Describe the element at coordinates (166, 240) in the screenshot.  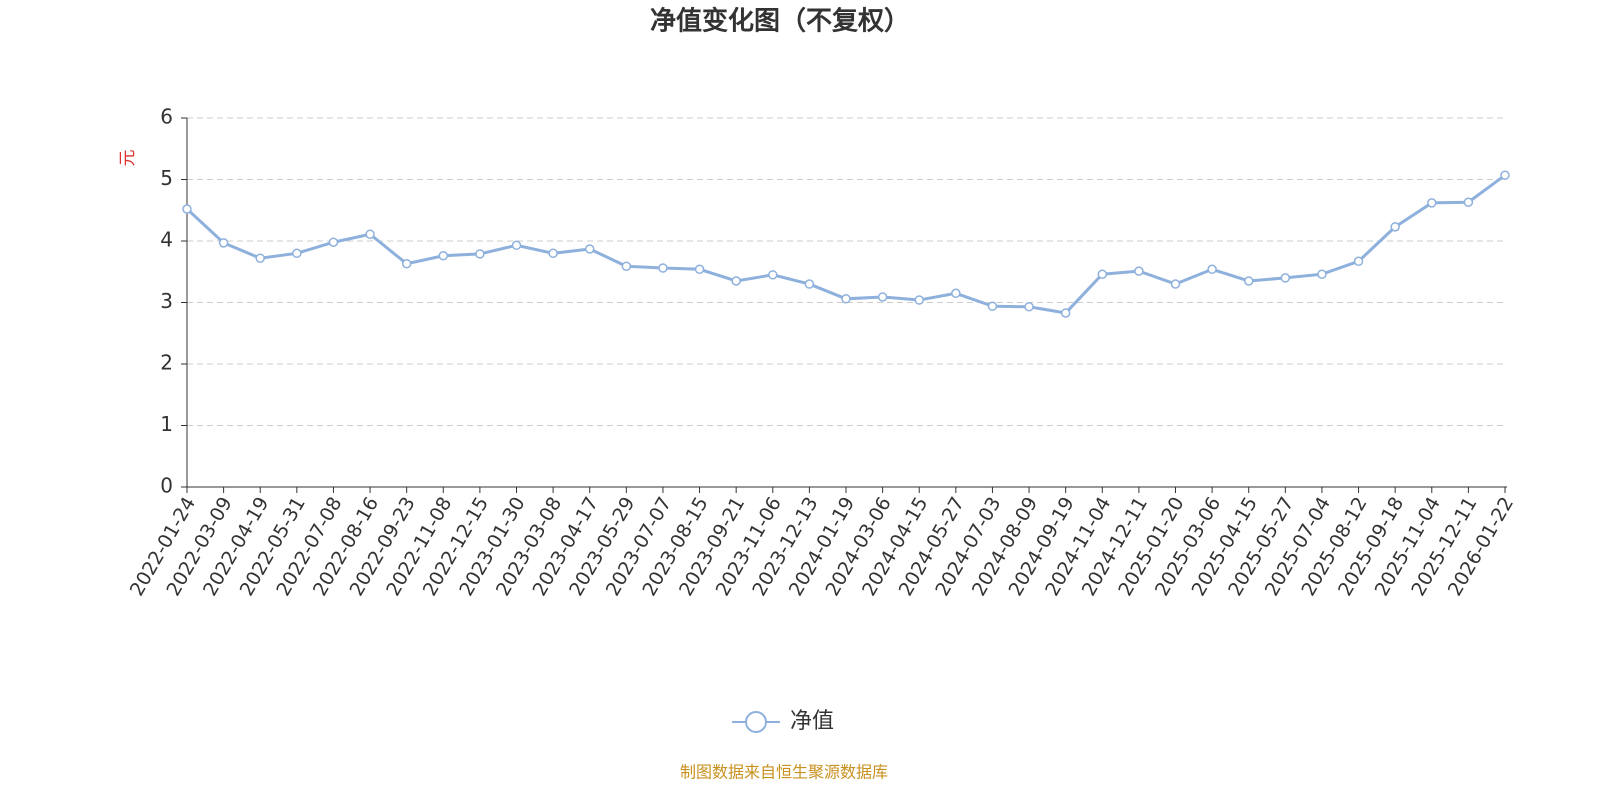
I see `y-tick-label: 4` at that location.